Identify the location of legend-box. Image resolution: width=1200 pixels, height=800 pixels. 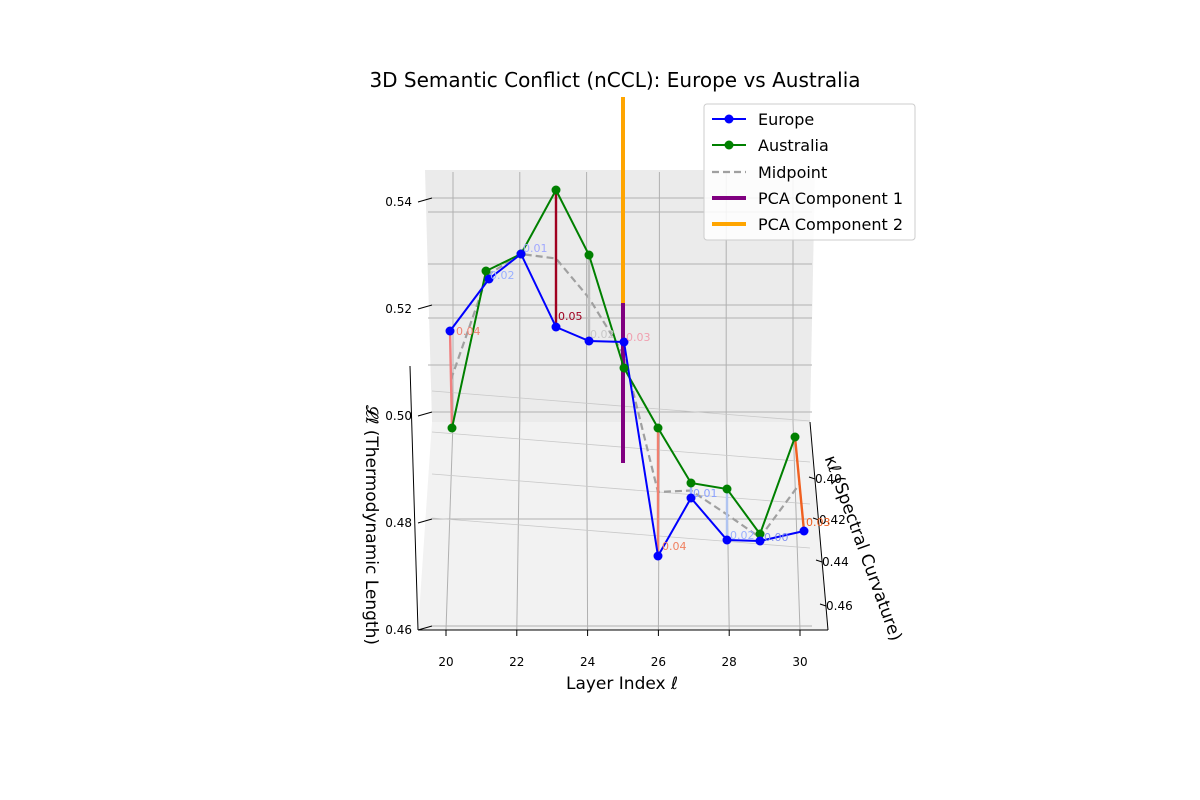
(809, 172).